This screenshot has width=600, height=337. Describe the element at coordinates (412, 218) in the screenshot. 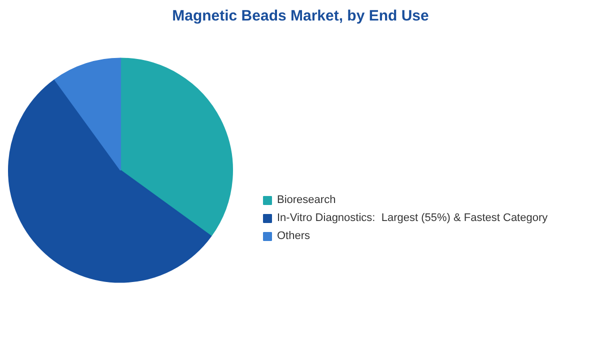

I see `legend-label: In-Vitro Diagnostics: Largest (55%) & Fastest Category` at that location.